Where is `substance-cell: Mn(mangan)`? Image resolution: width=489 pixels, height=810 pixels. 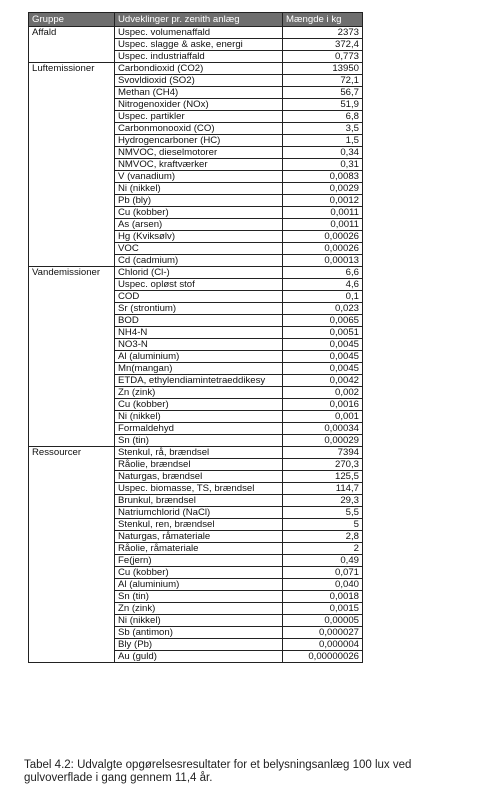
substance-cell: Mn(mangan) is located at coordinates (198, 368).